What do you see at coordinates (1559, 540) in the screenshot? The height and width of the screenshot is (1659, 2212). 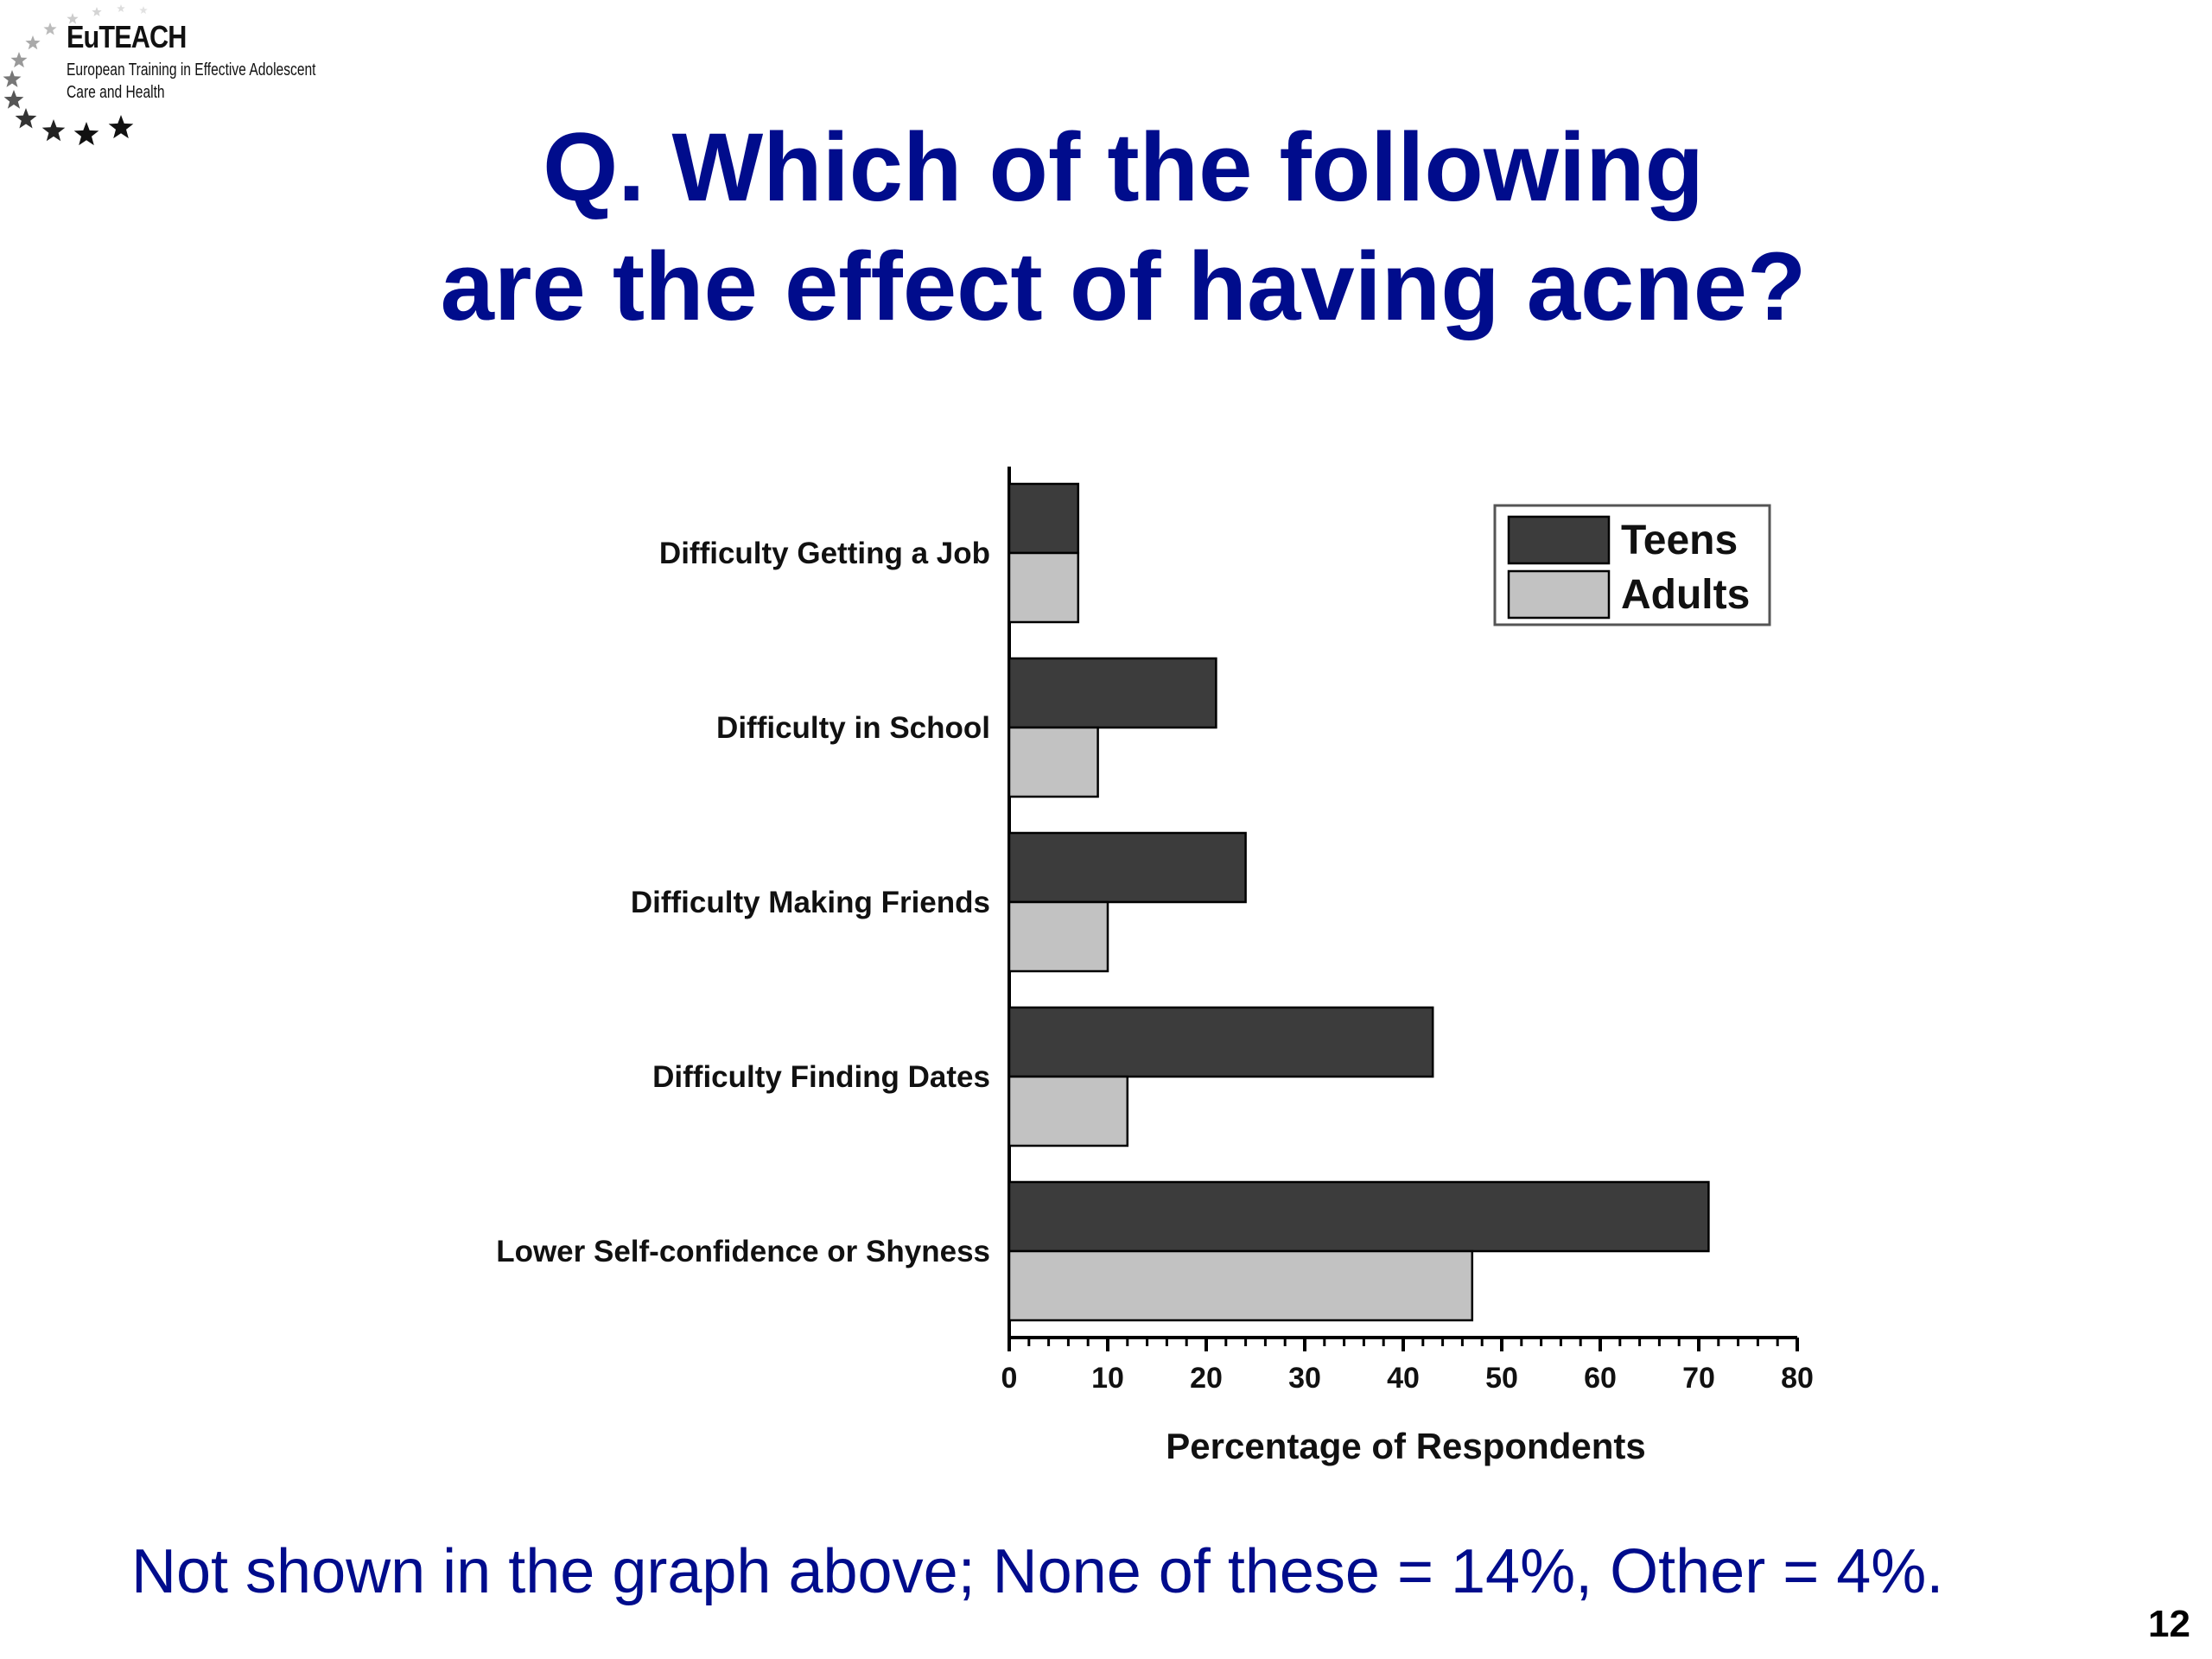 I see `legend-swatch-teens` at bounding box center [1559, 540].